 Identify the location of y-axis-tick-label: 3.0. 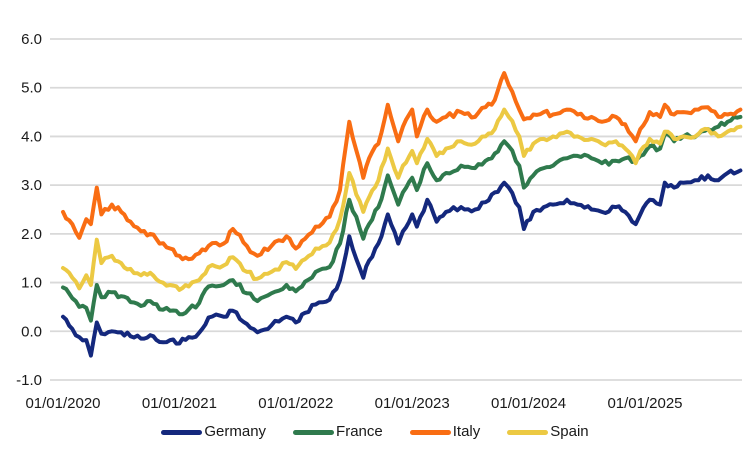
(31, 185).